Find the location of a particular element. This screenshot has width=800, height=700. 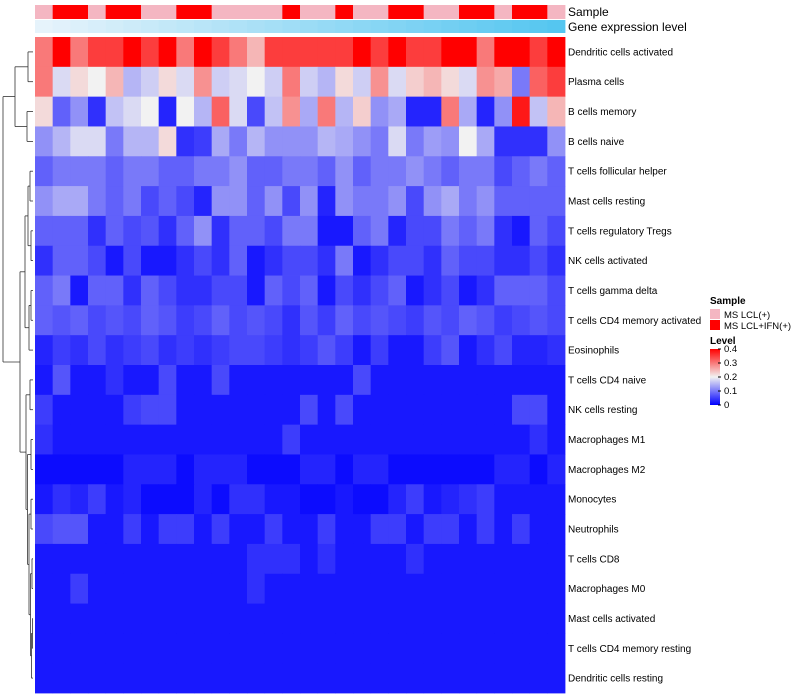

row-label: Dendritic cells resting is located at coordinates (615, 679).